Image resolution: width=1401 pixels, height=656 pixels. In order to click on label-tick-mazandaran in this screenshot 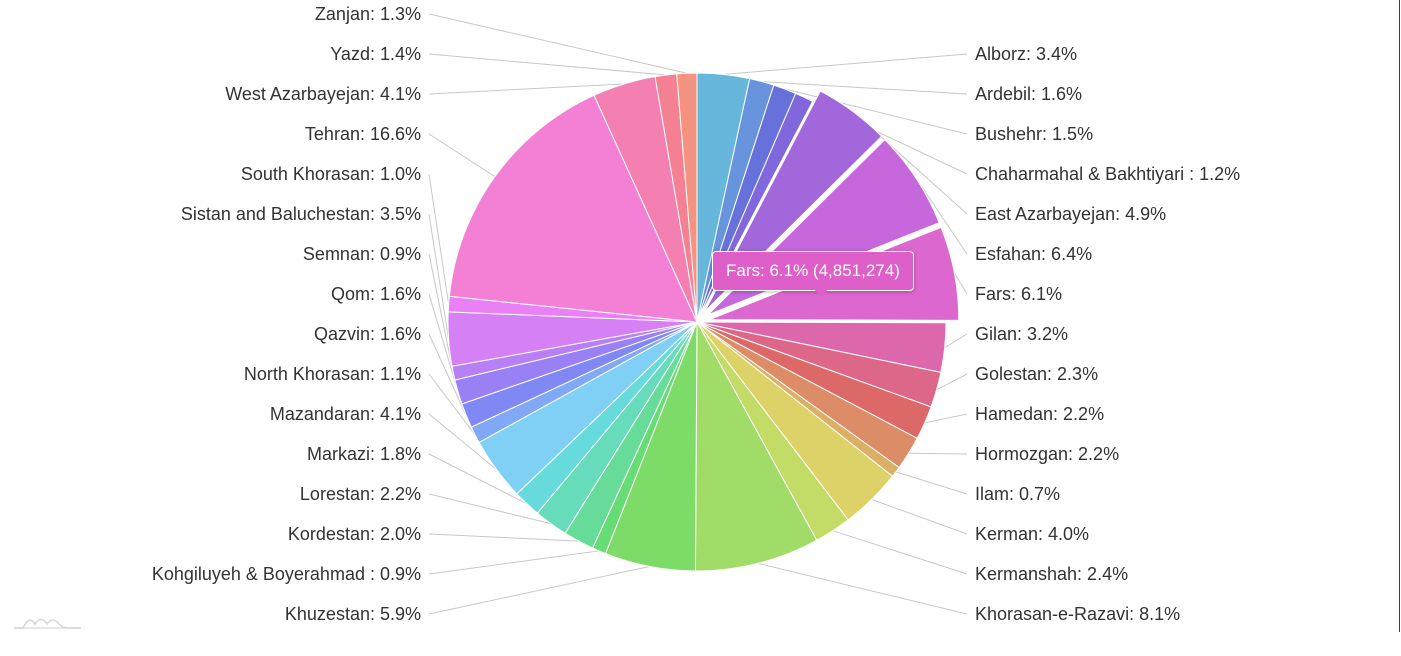, I will do `click(462, 441)`.